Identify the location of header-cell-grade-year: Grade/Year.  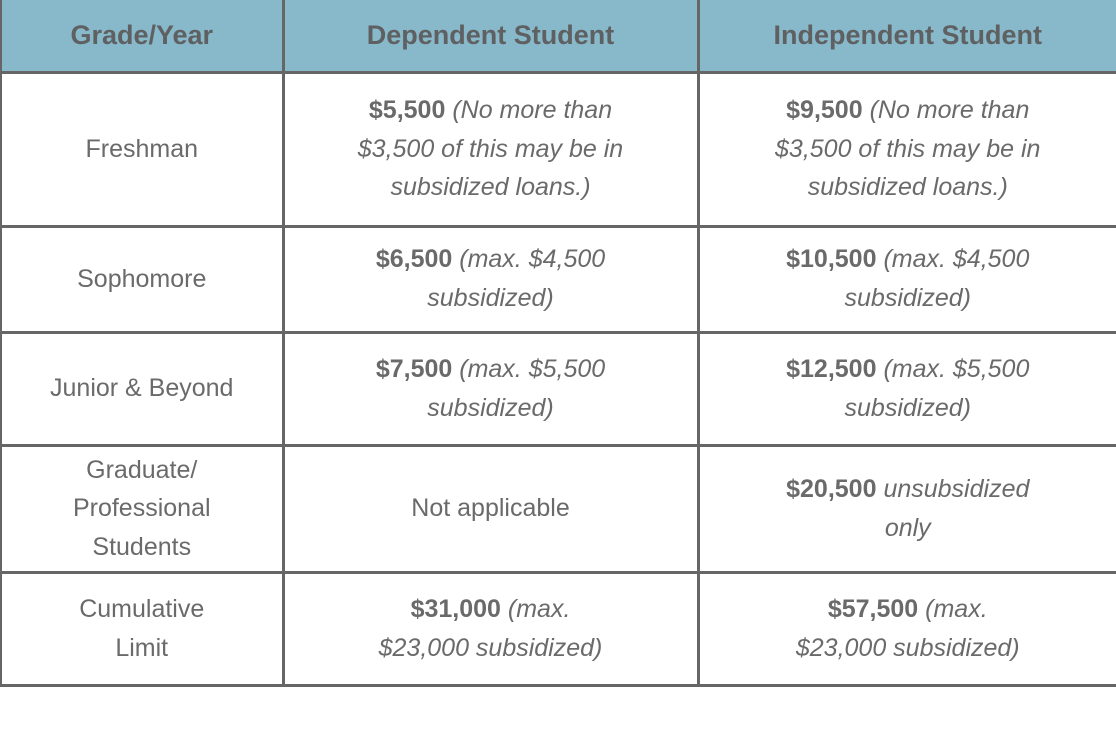
(142, 37).